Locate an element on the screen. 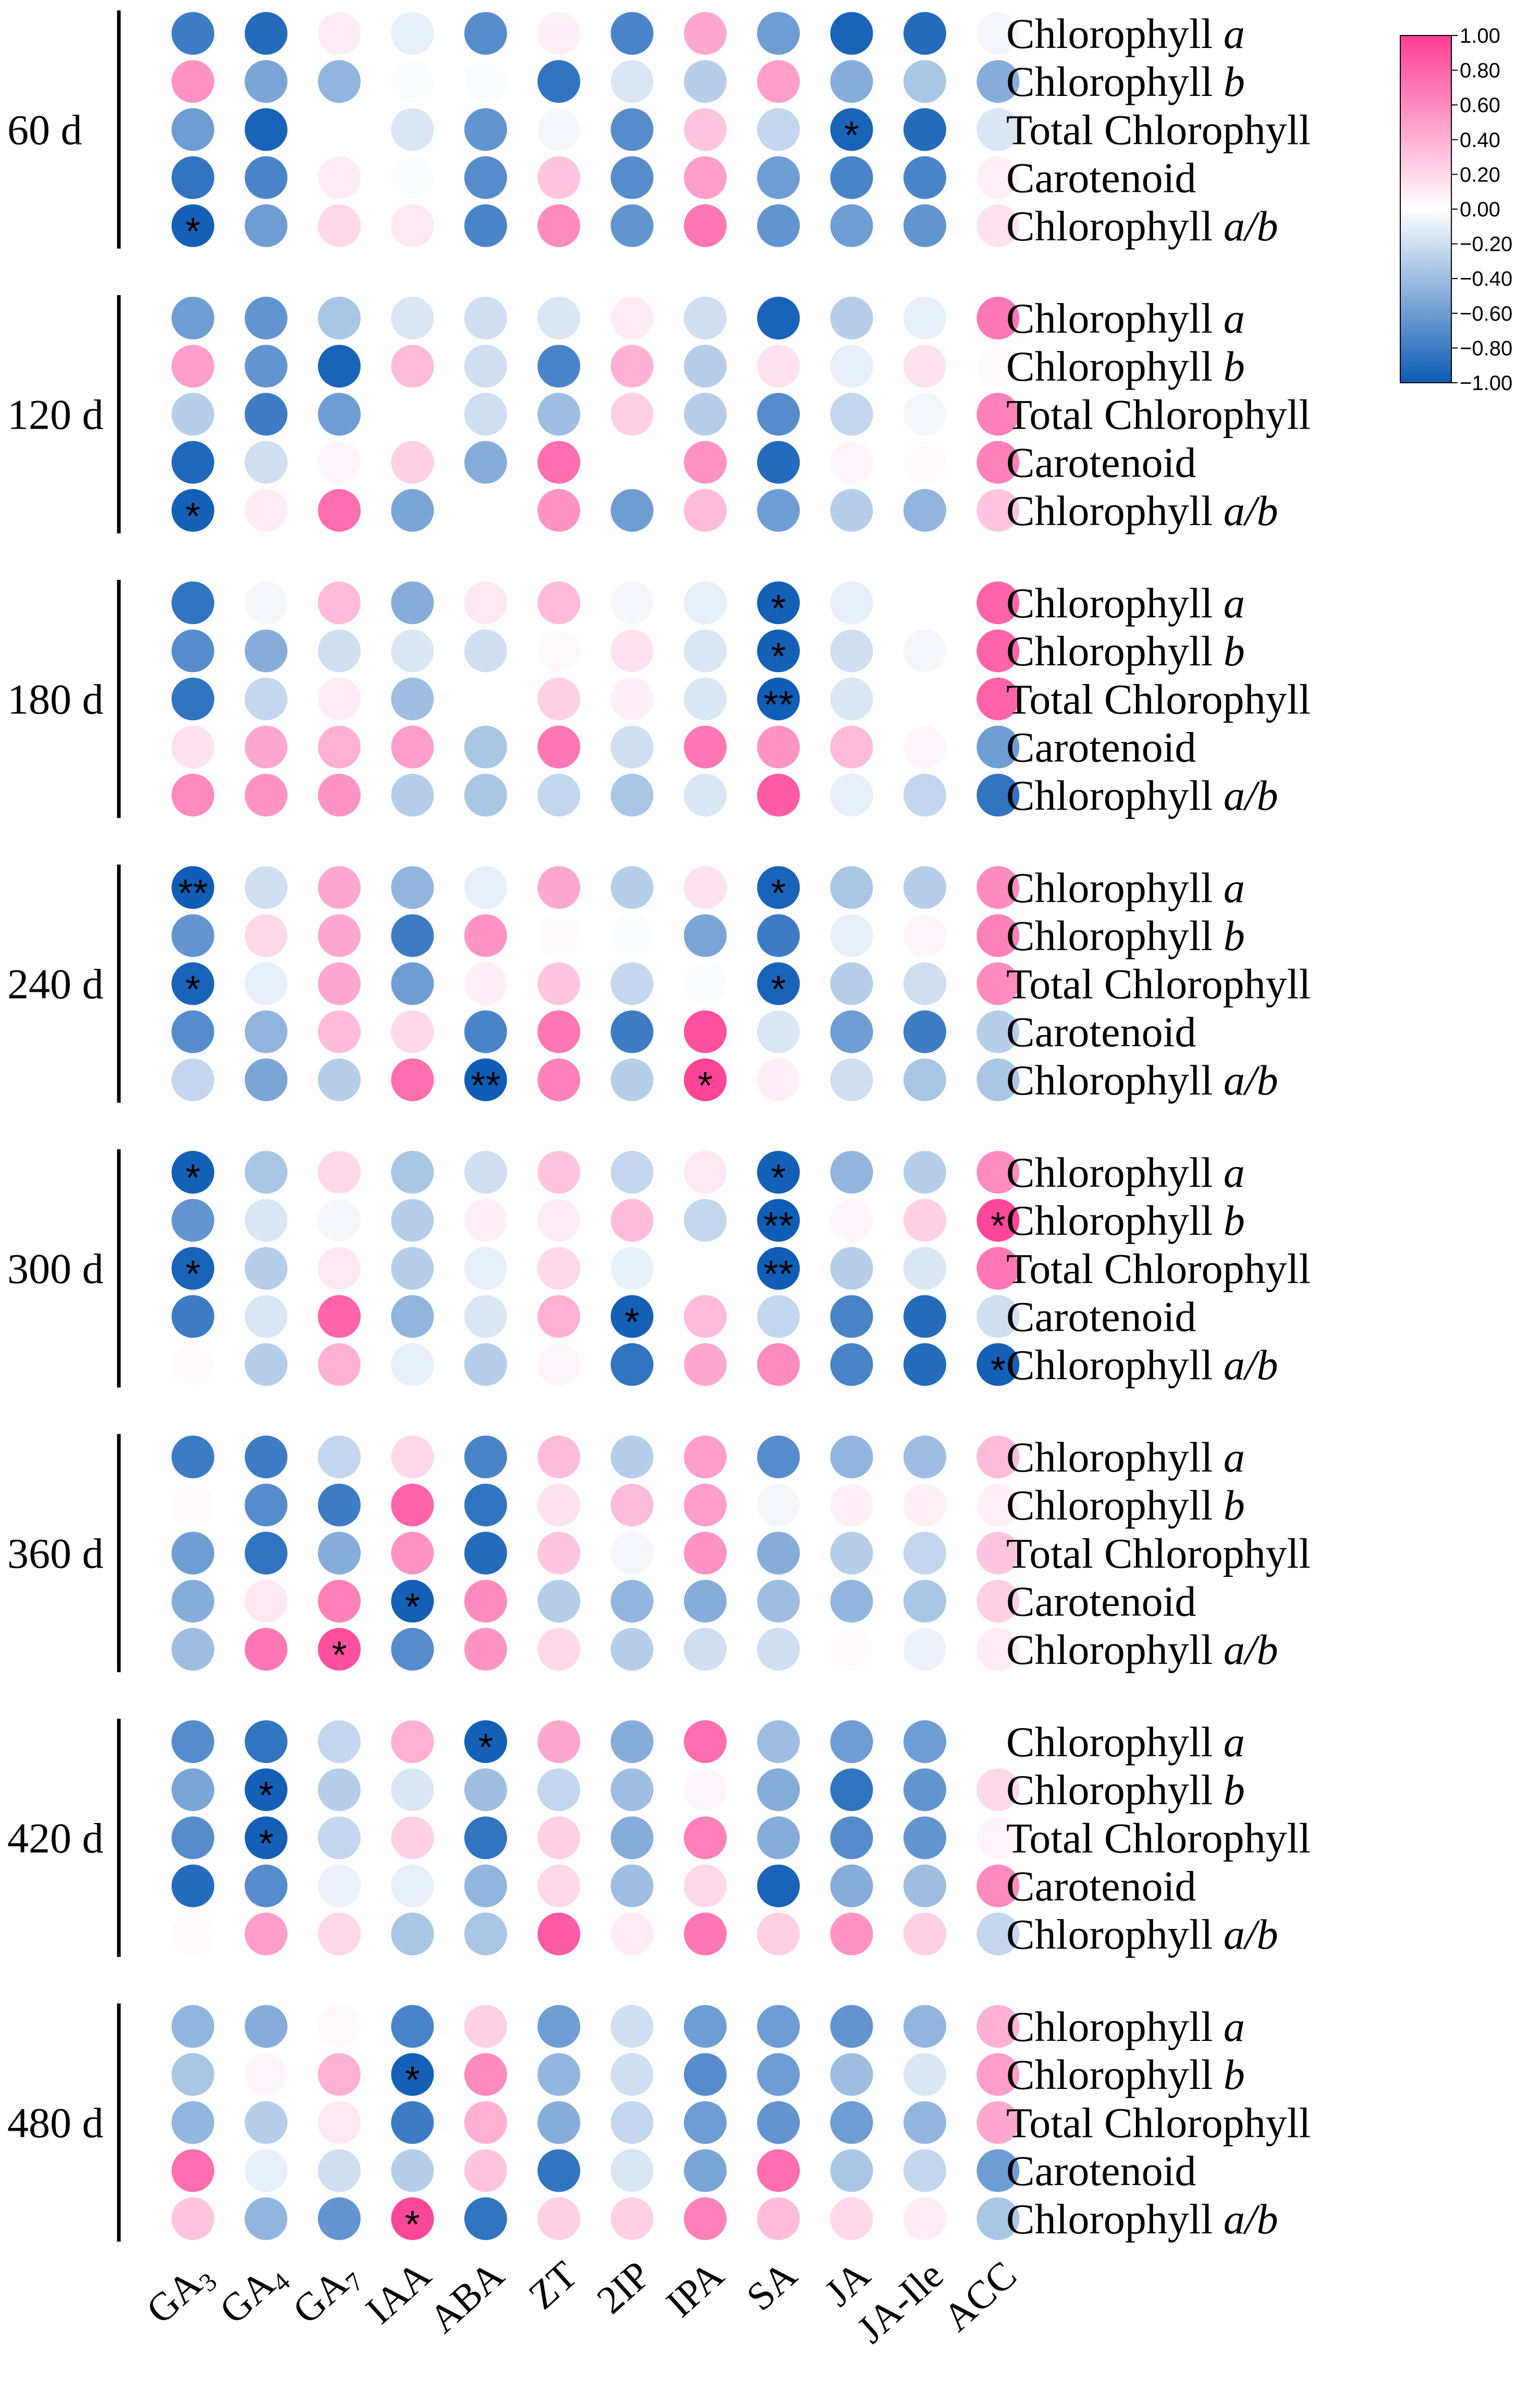  significance-star: ** is located at coordinates (778, 704).